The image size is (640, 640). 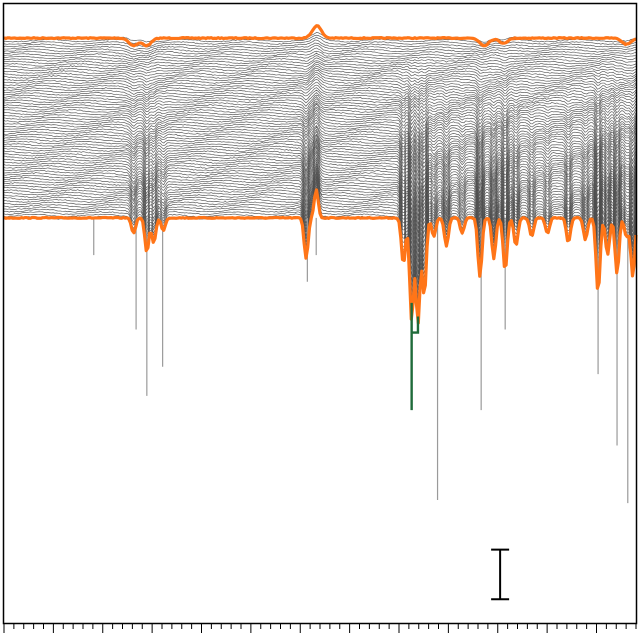 What do you see at coordinates (415, 356) in the screenshot?
I see `bracket-annotation` at bounding box center [415, 356].